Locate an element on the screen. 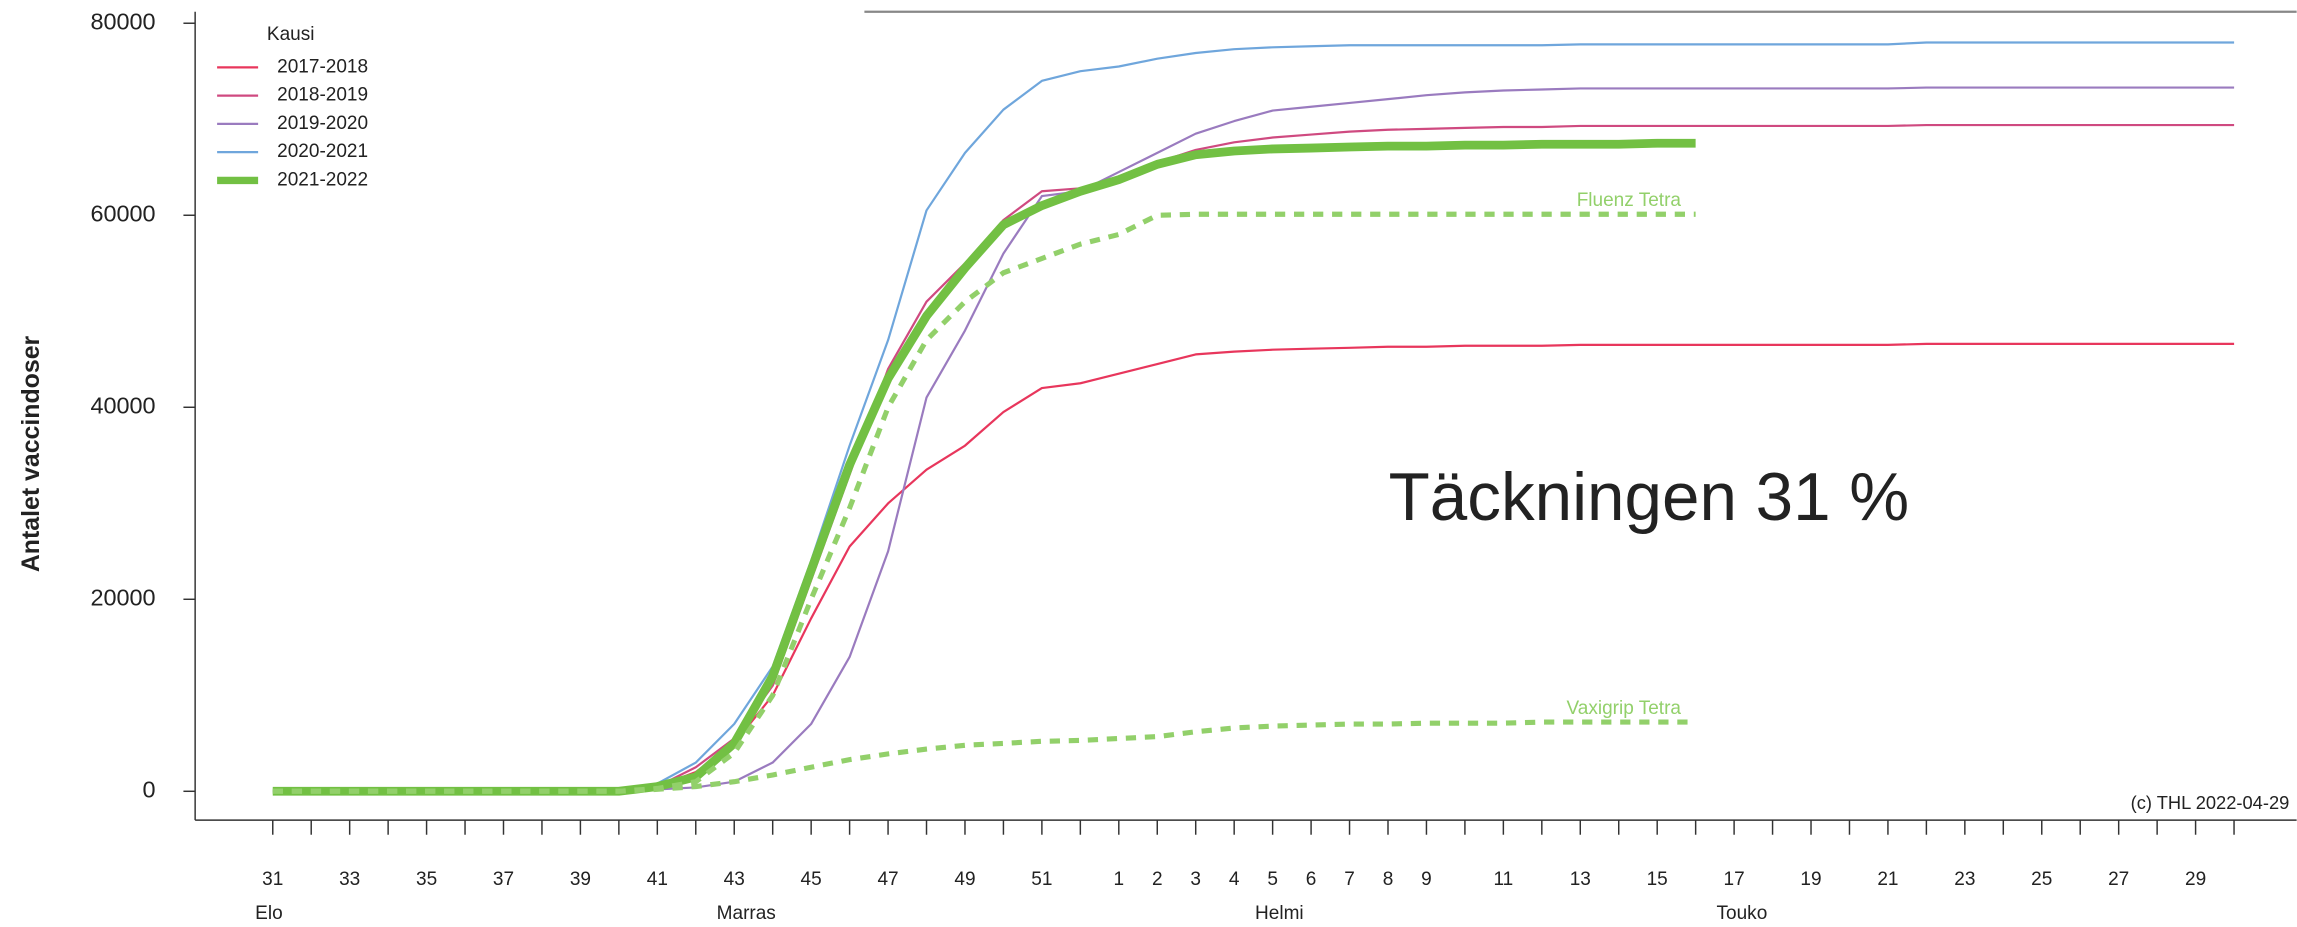 This screenshot has height=927, width=2297. x-tick-label: 2 is located at coordinates (1157, 879).